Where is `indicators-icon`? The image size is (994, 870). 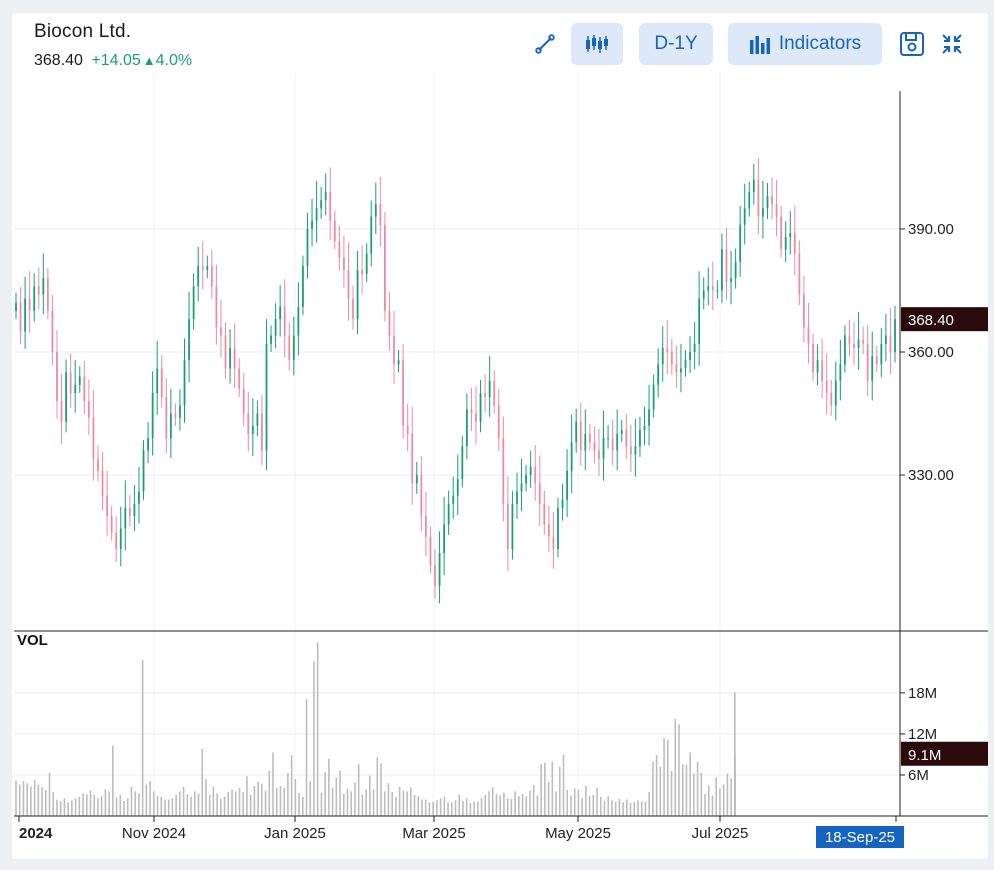 indicators-icon is located at coordinates (759, 45).